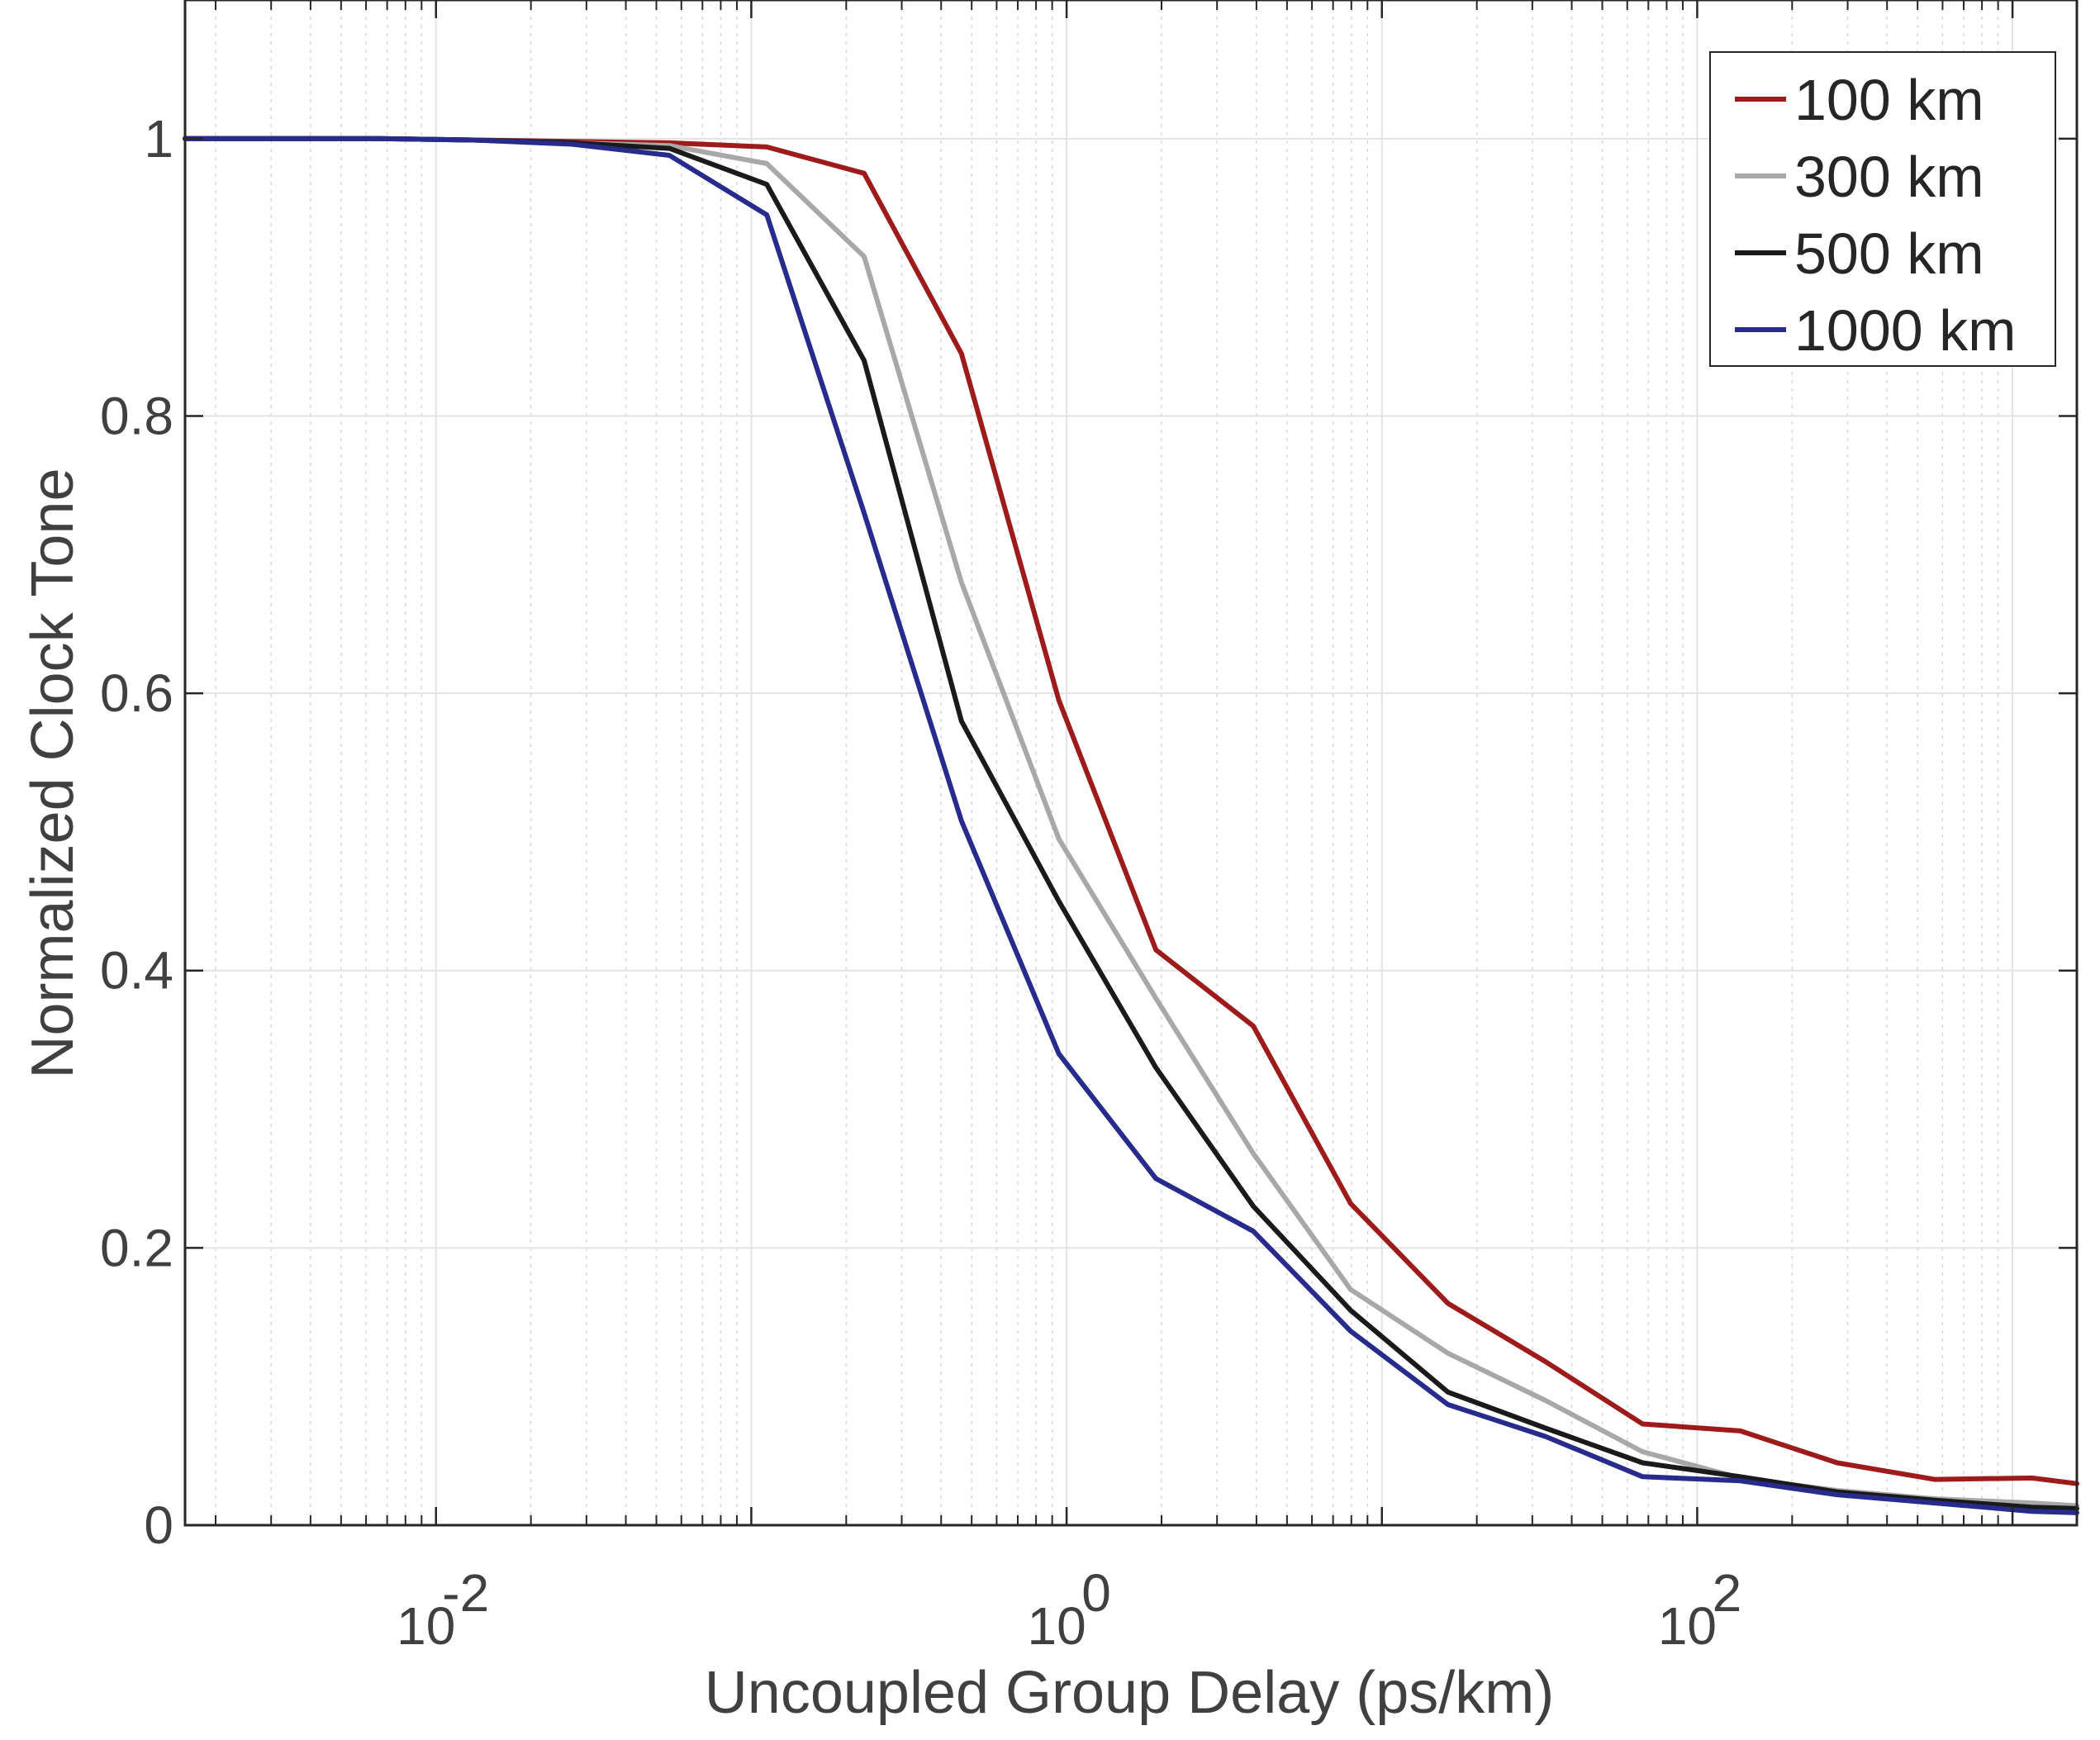 This screenshot has height=1740, width=2100. Describe the element at coordinates (1889, 177) in the screenshot. I see `legend-label: 300 km` at that location.